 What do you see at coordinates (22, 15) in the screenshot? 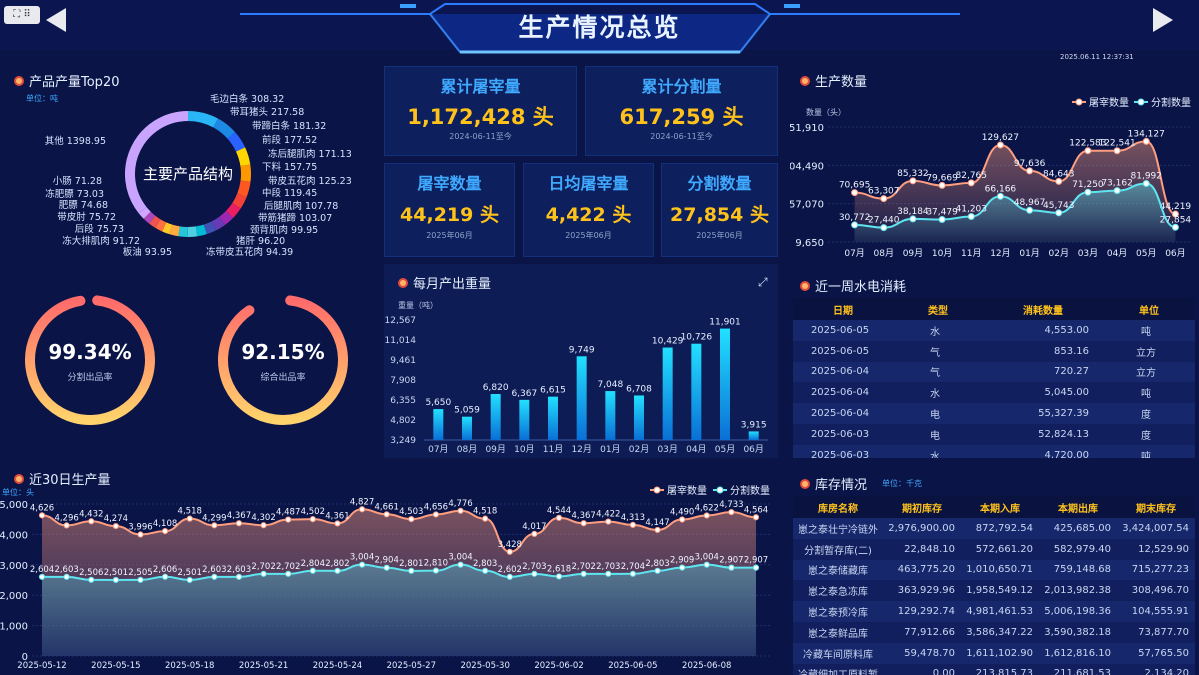
I see `toolbar-toggle: ⛶ ⠿` at bounding box center [22, 15].